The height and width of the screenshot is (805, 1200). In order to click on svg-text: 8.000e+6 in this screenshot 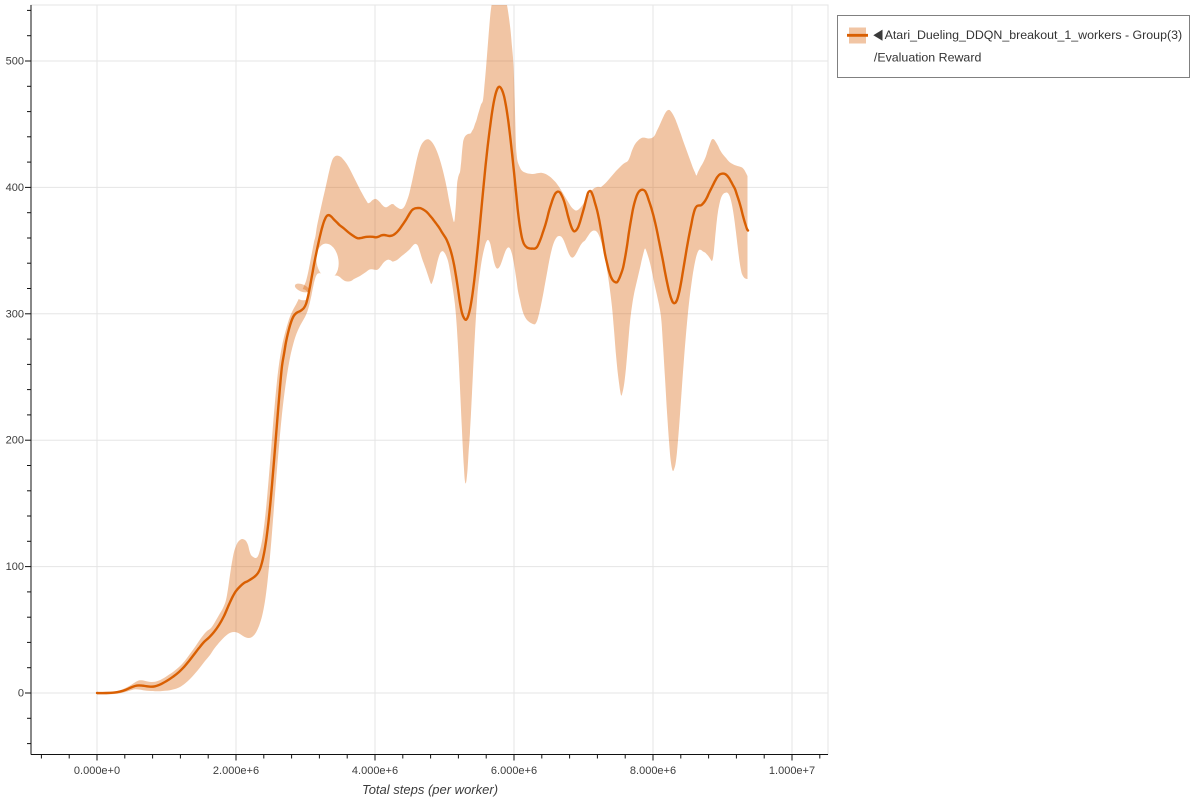, I will do `click(653, 771)`.